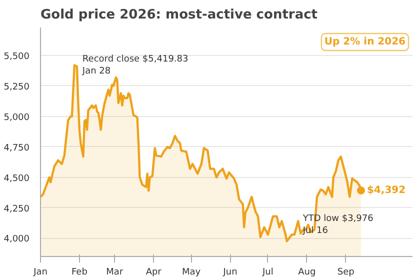 The width and height of the screenshot is (420, 280). What do you see at coordinates (307, 273) in the screenshot?
I see `x-tick-label: Aug` at bounding box center [307, 273].